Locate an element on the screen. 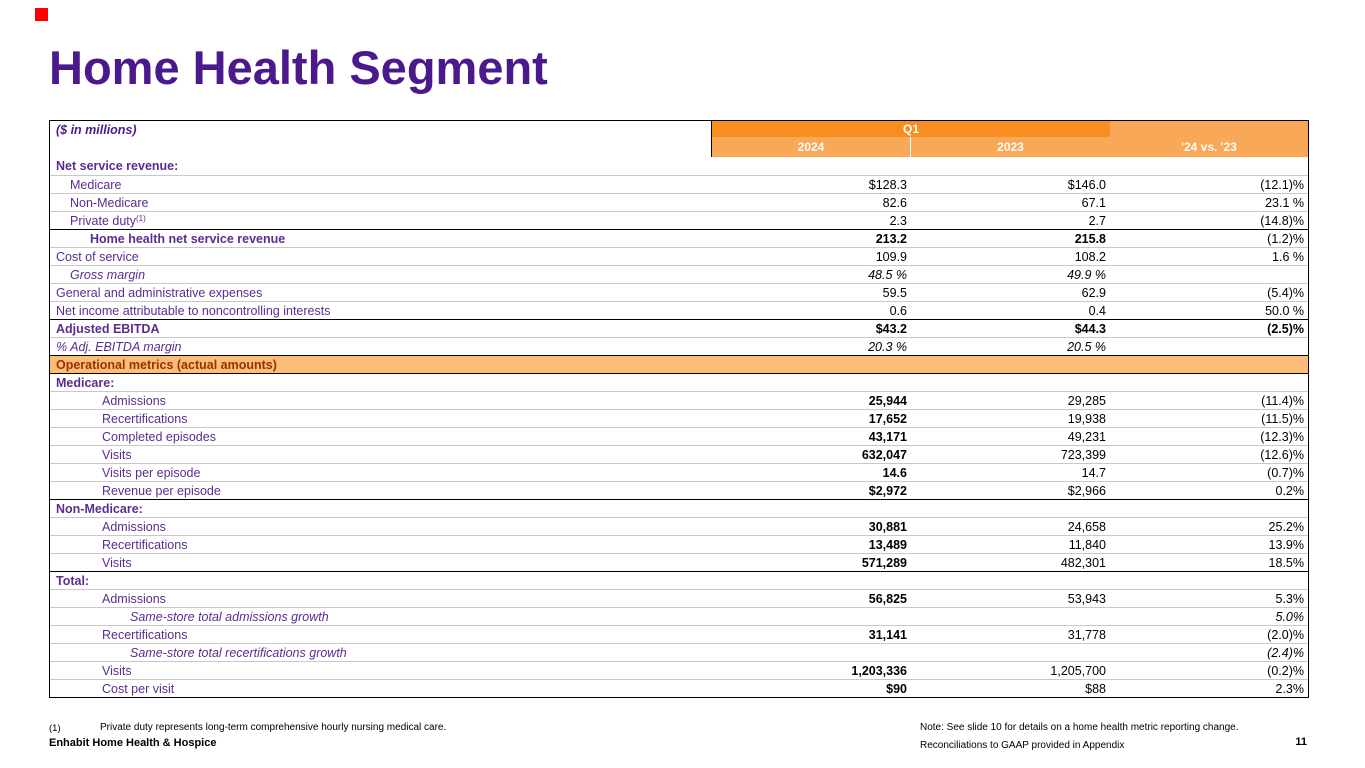 The image size is (1365, 768). row-label: Medicare is located at coordinates (96, 184).